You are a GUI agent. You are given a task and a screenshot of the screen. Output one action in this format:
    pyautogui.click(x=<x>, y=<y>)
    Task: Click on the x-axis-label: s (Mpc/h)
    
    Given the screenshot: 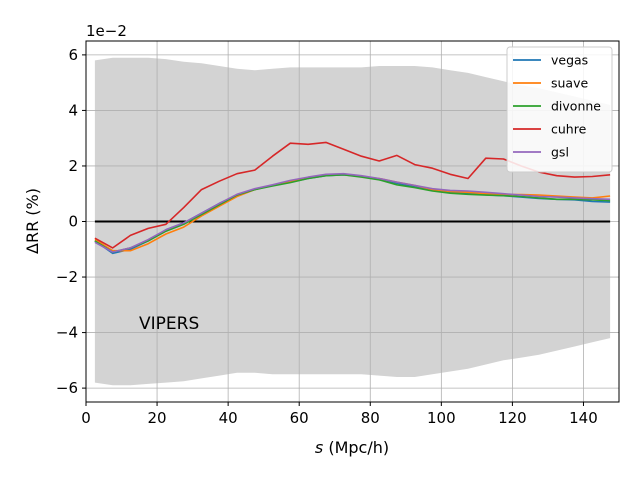 What is the action you would take?
    pyautogui.click(x=352, y=447)
    